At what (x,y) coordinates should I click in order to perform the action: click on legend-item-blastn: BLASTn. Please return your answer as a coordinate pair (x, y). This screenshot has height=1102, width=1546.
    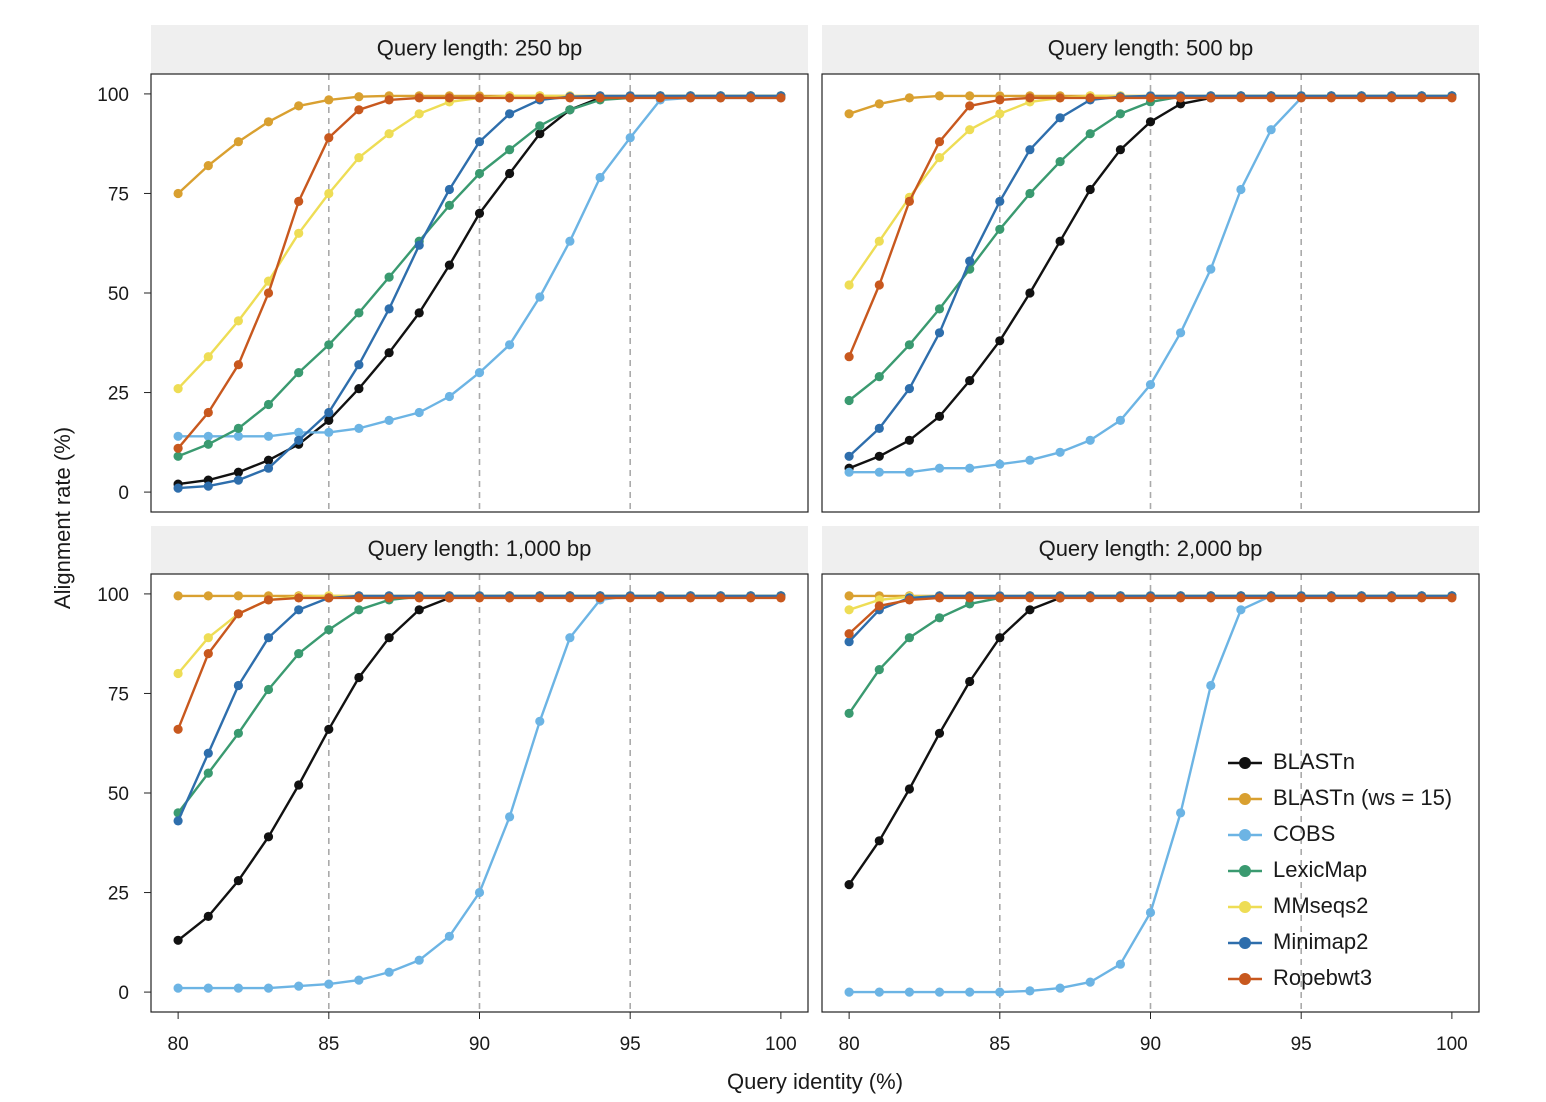
    Looking at the image, I should click on (1291, 761).